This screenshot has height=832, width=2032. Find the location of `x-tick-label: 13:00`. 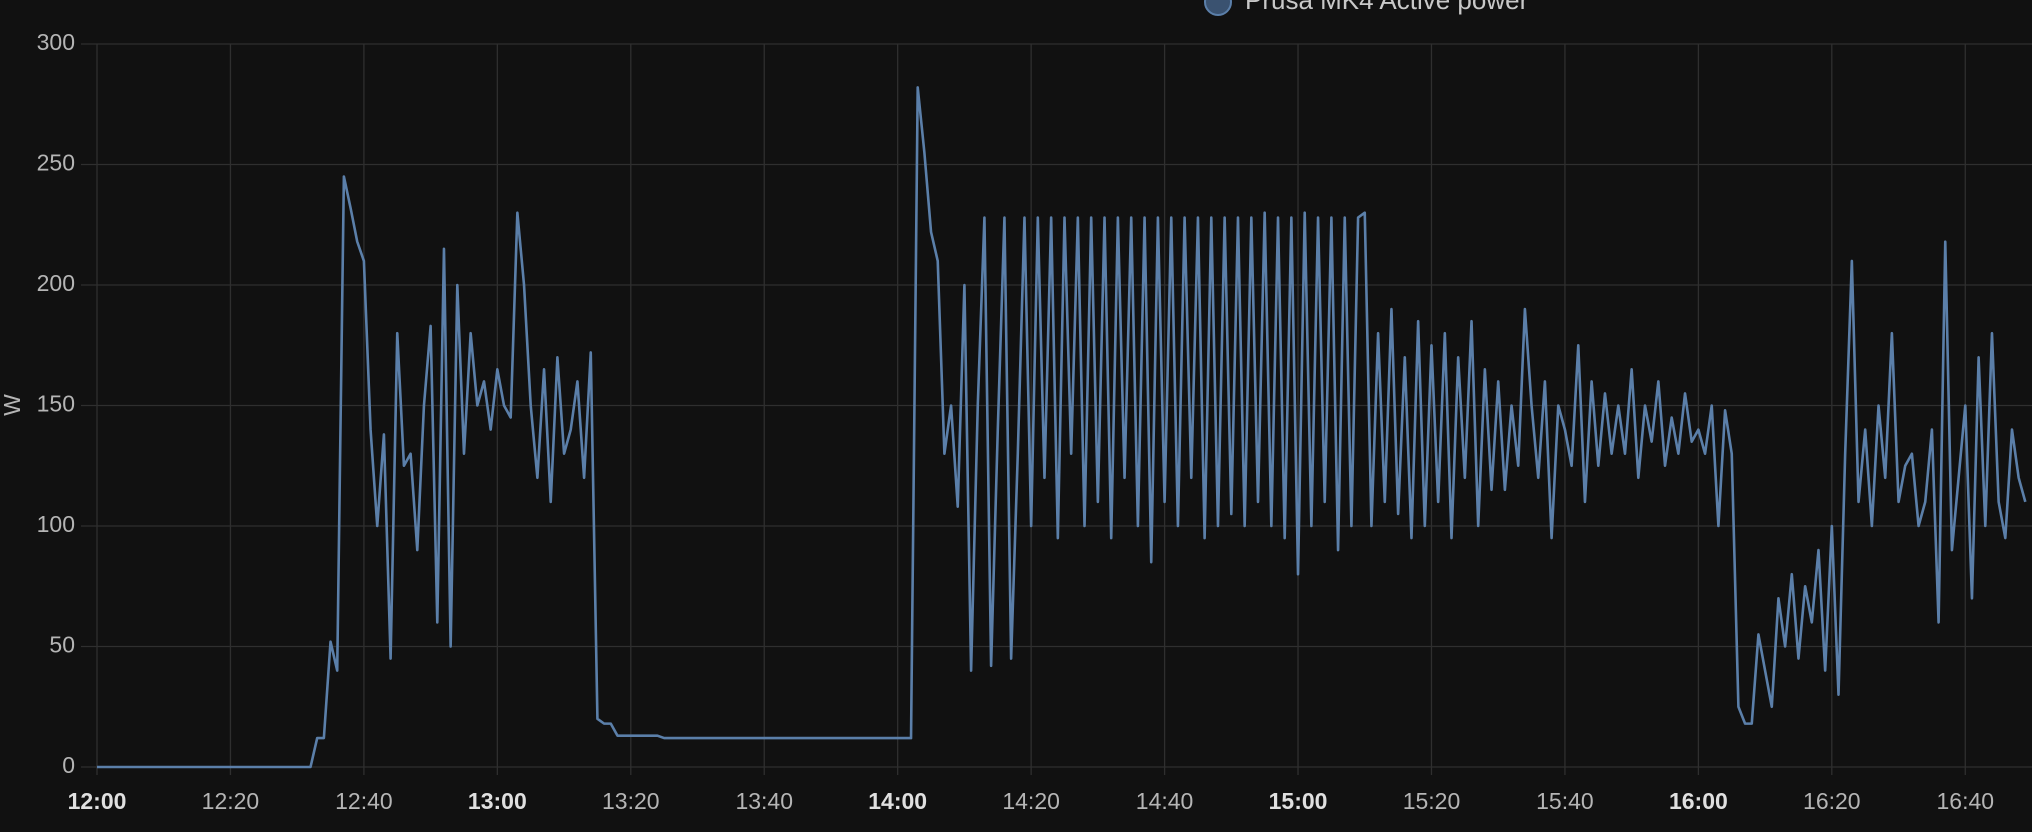

x-tick-label: 13:00 is located at coordinates (497, 801).